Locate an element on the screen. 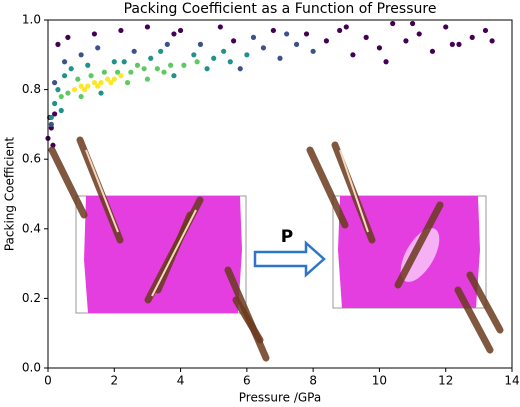 This screenshot has width=520, height=407. x-axis-label: Pressure /GPa is located at coordinates (280, 398).